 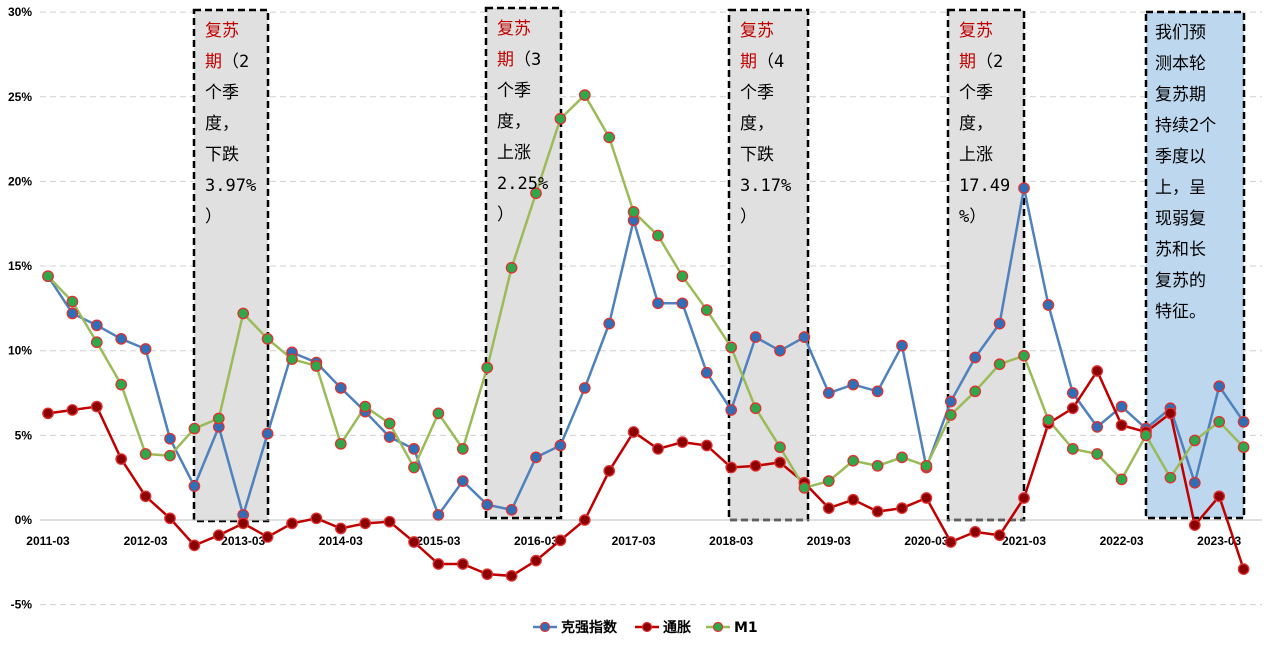 I want to click on annotation-text: 期（4, so click(x=762, y=62).